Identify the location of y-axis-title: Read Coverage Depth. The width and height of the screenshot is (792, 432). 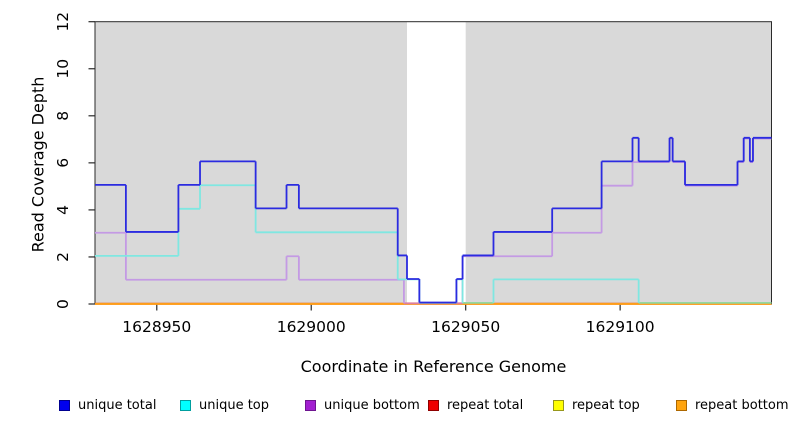
(38, 164).